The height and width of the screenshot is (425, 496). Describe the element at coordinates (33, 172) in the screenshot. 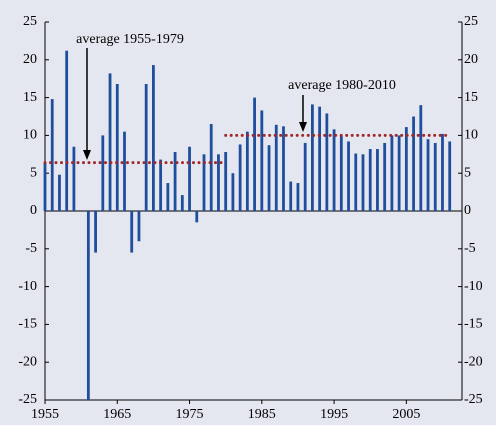

I see `y-tick-label: 5` at that location.